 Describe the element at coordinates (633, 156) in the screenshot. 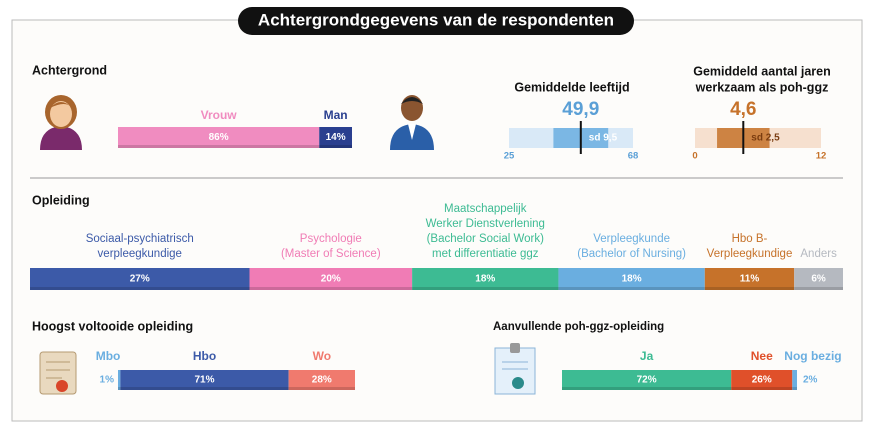

I see `axis-label: 68` at that location.